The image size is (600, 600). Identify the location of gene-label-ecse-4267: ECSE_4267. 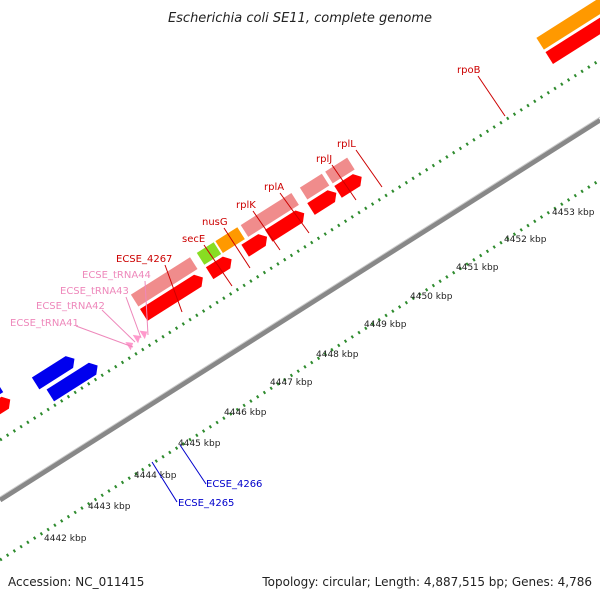
(144, 259).